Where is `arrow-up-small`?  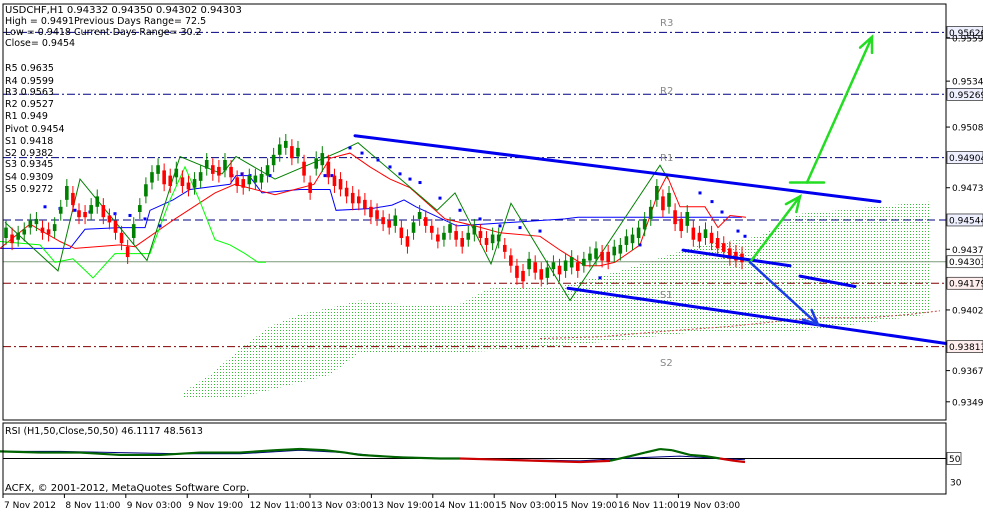 arrow-up-small is located at coordinates (775, 229).